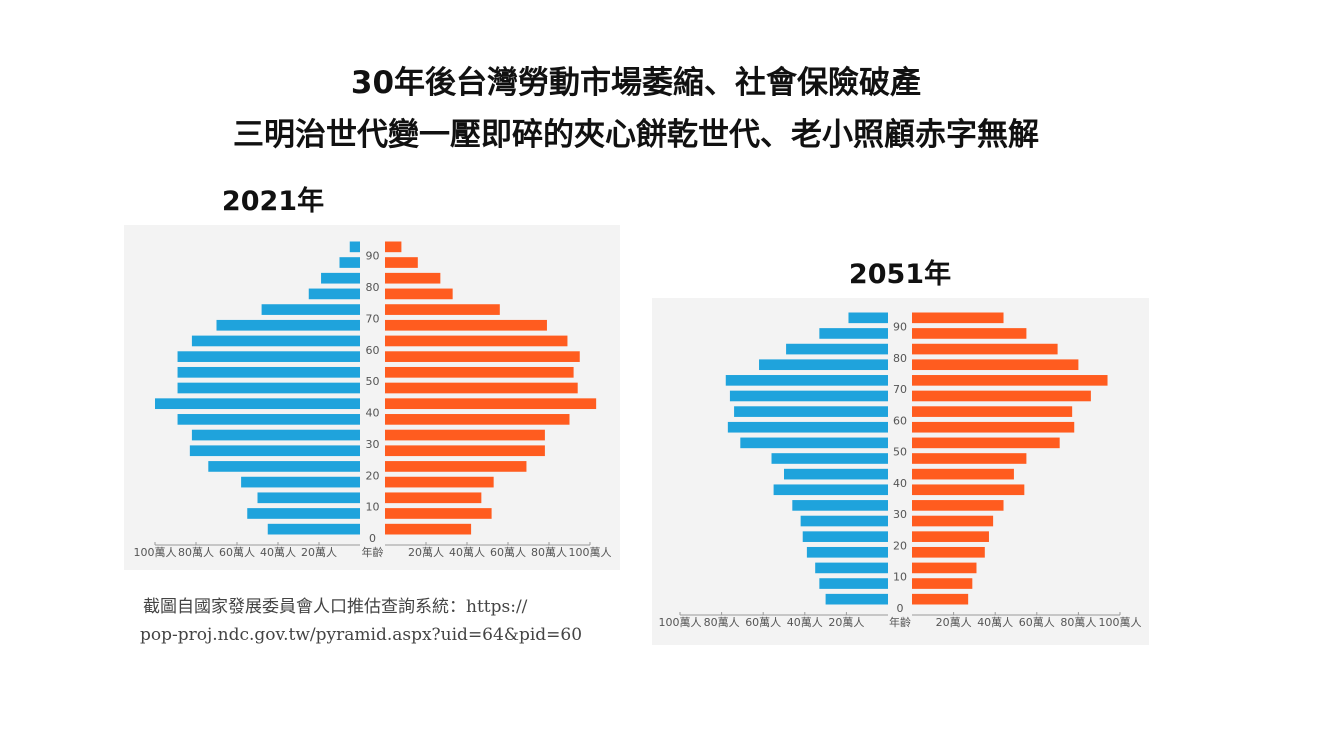  What do you see at coordinates (636, 83) in the screenshot?
I see `slide-title: 30年後台灣勞動市場萎縮、社會保險破產` at bounding box center [636, 83].